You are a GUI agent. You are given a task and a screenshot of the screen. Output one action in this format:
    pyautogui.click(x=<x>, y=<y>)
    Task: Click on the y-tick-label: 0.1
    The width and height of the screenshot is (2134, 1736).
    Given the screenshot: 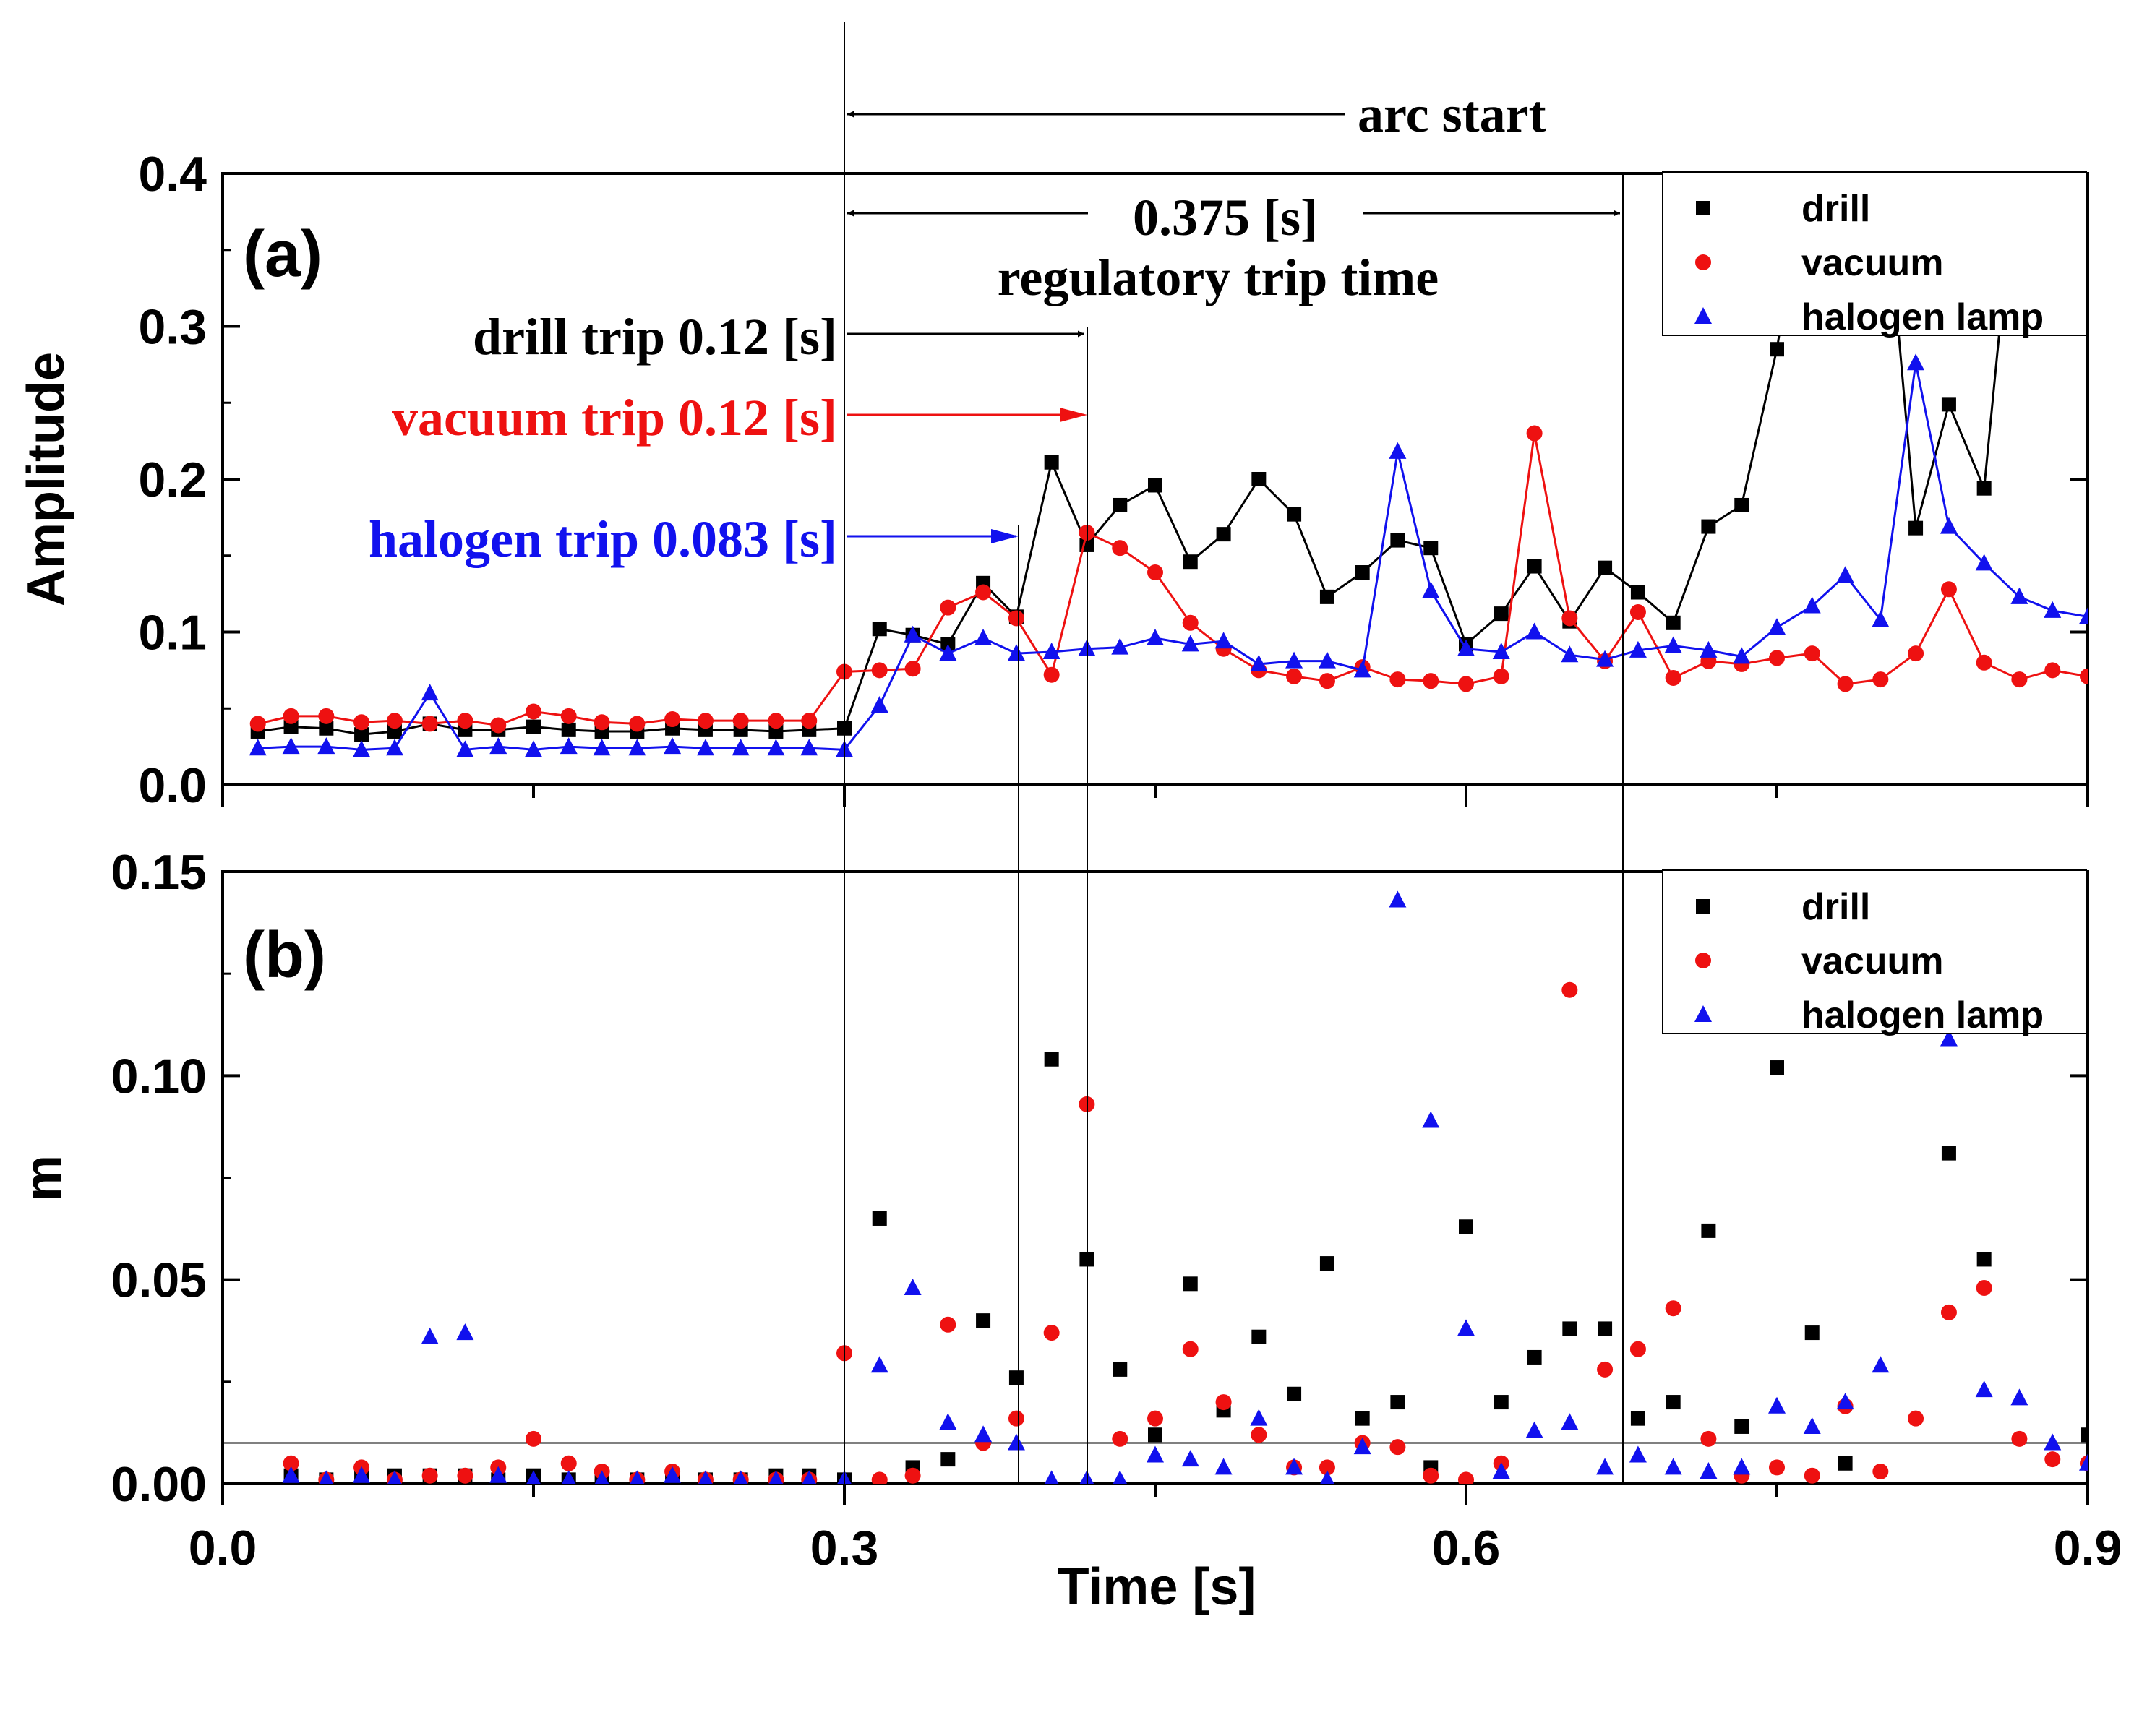 What is the action you would take?
    pyautogui.click(x=172, y=633)
    